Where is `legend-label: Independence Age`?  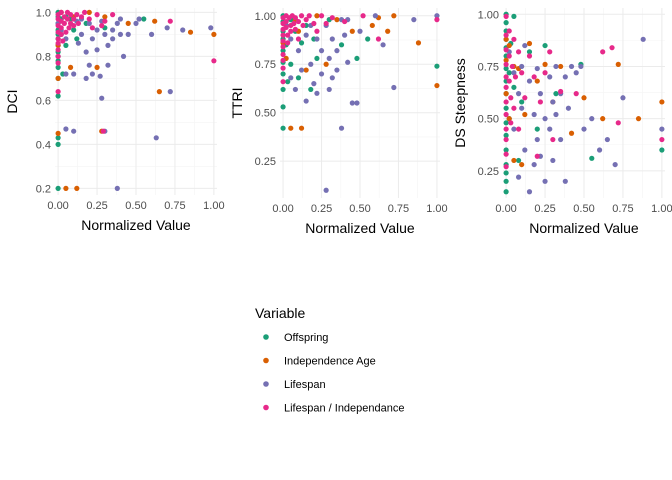
legend-label: Independence Age is located at coordinates (330, 362).